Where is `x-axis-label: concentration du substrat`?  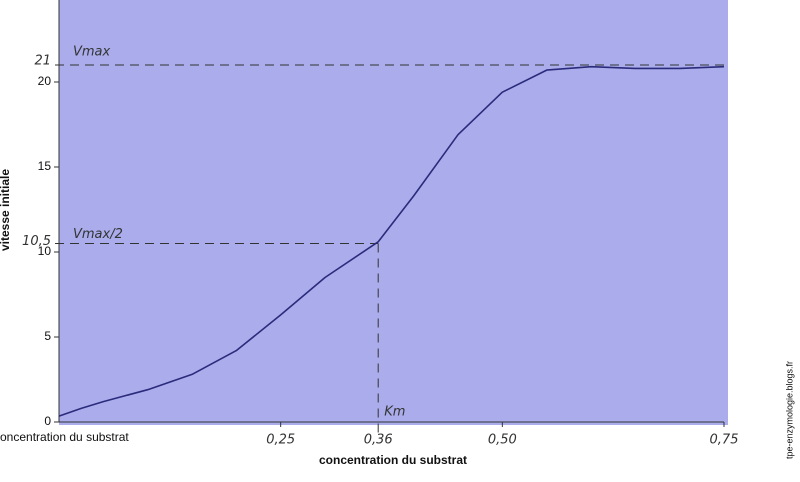 x-axis-label: concentration du substrat is located at coordinates (393, 460).